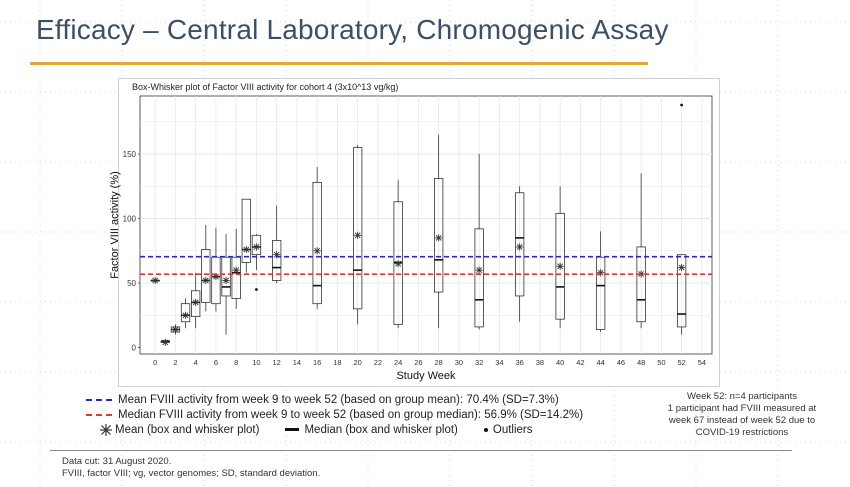 The height and width of the screenshot is (487, 850). What do you see at coordinates (130, 154) in the screenshot?
I see `y-tick-label: 150` at bounding box center [130, 154].